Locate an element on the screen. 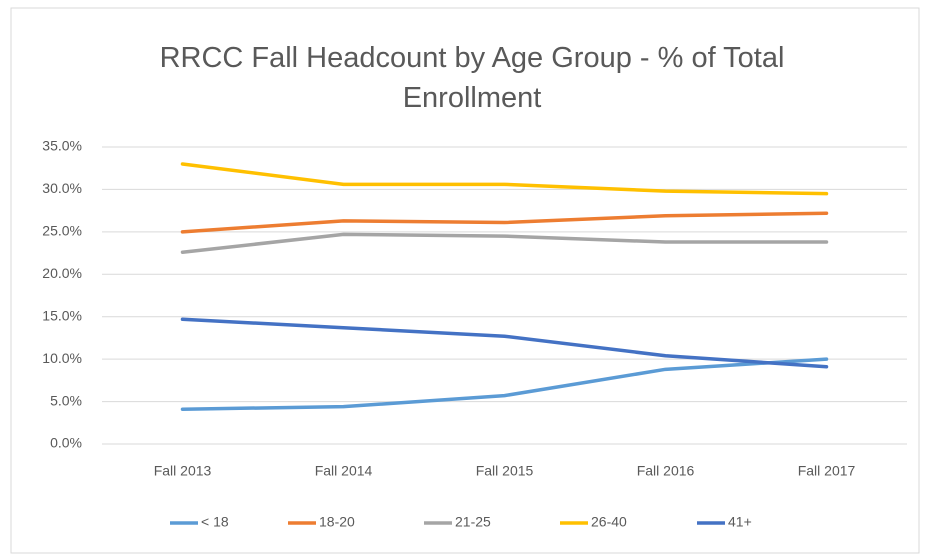 The image size is (925, 558). x-tick-label: Fall 2013 is located at coordinates (183, 471).